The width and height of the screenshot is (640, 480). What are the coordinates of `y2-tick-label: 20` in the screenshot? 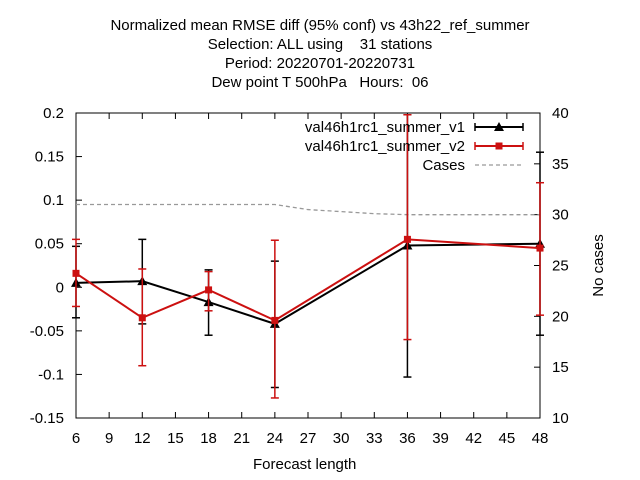 It's located at (560, 316).